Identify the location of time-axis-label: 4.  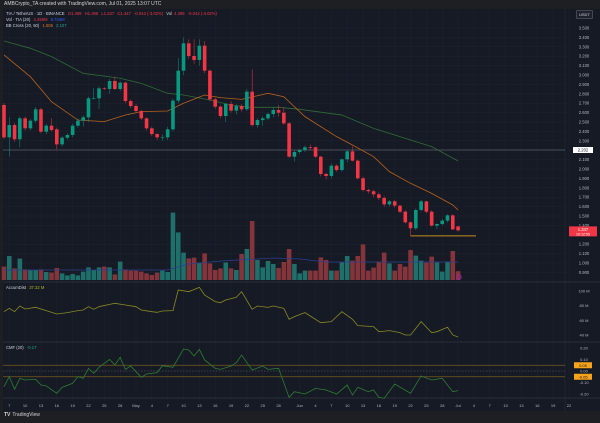
(315, 405).